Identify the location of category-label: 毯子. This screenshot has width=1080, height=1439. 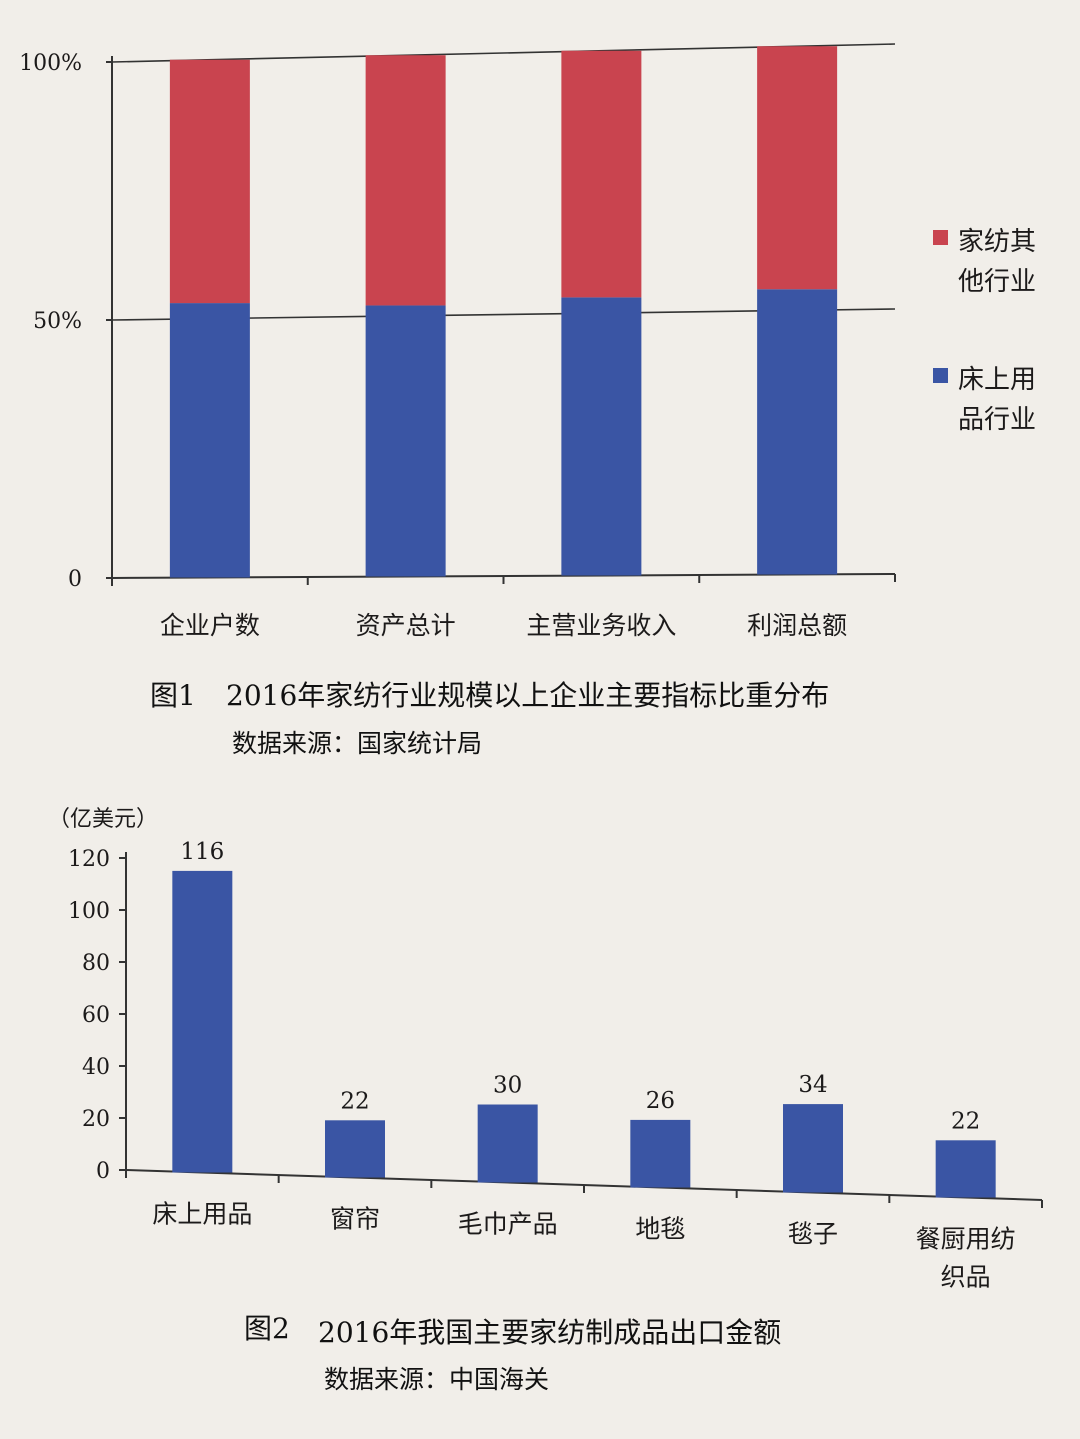
(813, 1234).